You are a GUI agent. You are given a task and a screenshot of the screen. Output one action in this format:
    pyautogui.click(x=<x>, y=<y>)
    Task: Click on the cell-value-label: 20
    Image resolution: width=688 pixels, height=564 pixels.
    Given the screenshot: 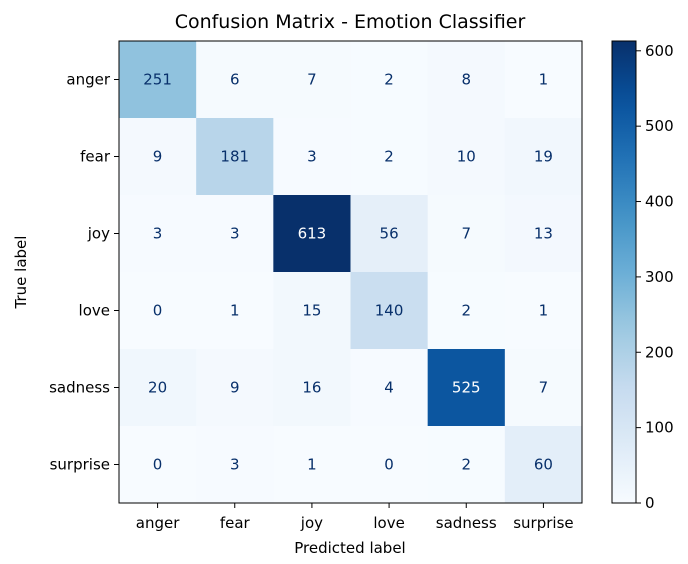 What is the action you would take?
    pyautogui.click(x=157, y=388)
    